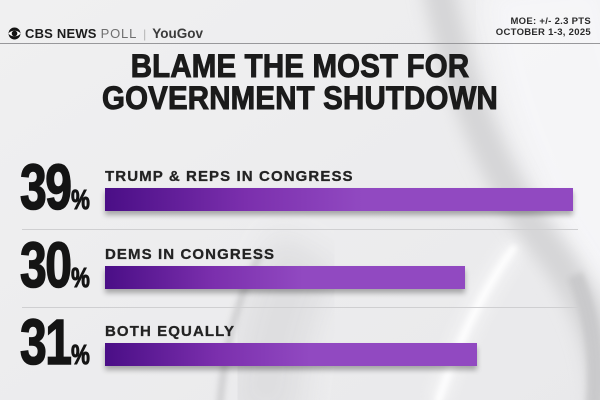 The image size is (600, 400). I want to click on value-label: 39%, so click(55, 187).